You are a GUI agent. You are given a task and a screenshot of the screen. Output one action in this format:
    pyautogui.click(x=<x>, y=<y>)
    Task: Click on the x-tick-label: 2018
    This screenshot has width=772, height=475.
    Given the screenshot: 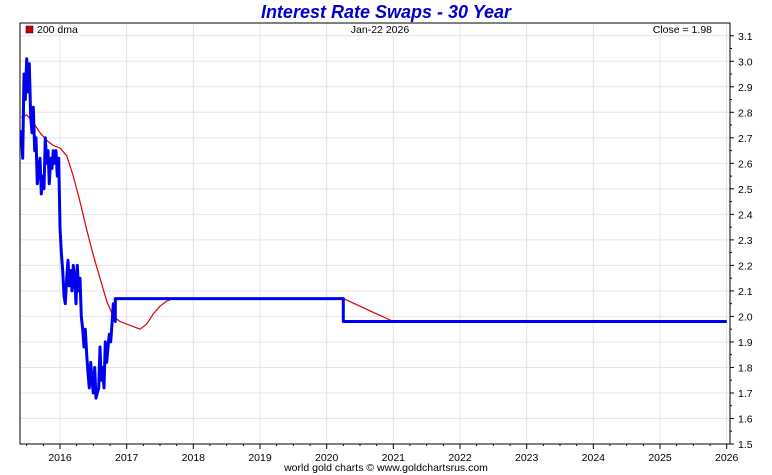 What is the action you would take?
    pyautogui.click(x=194, y=458)
    